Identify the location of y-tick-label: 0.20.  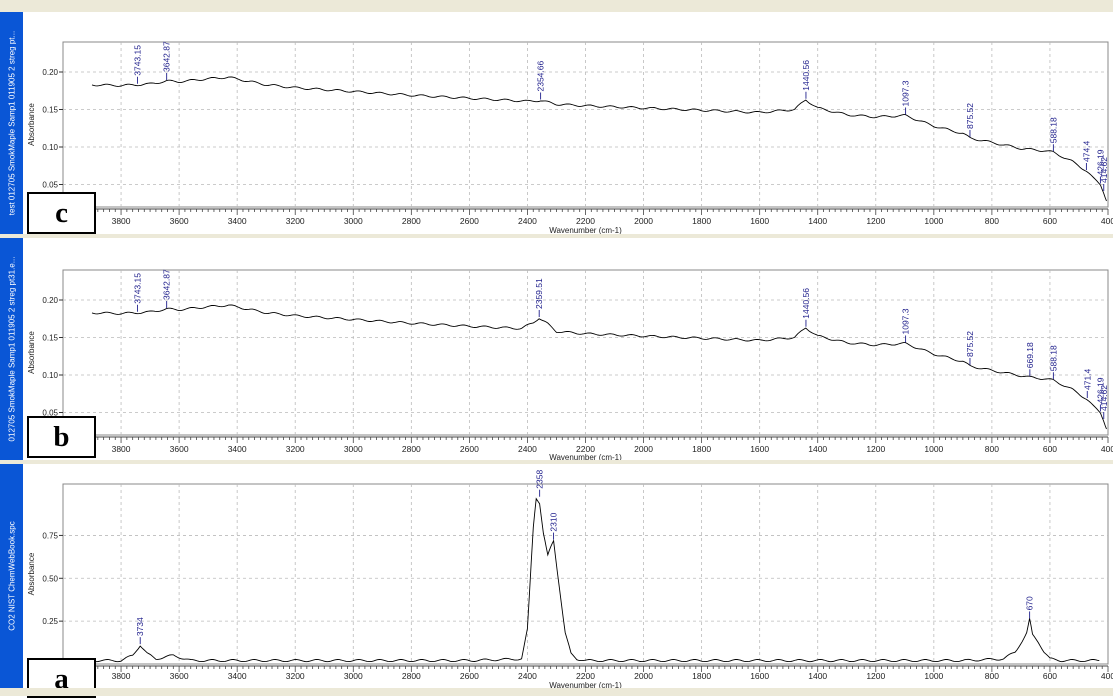
(50, 300).